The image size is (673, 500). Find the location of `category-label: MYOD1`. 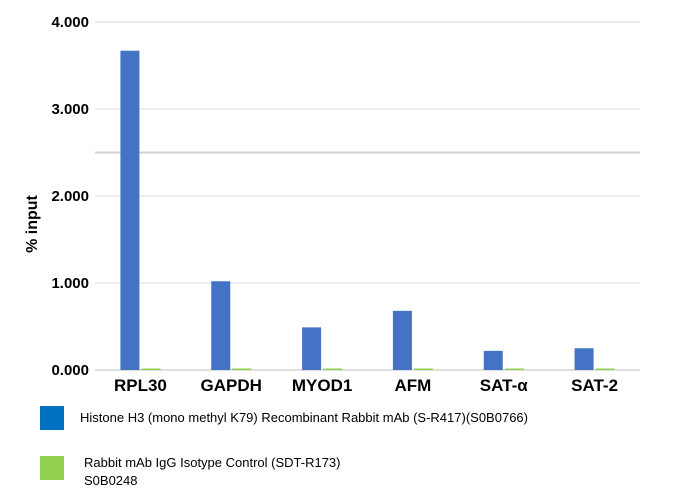

category-label: MYOD1 is located at coordinates (322, 385).